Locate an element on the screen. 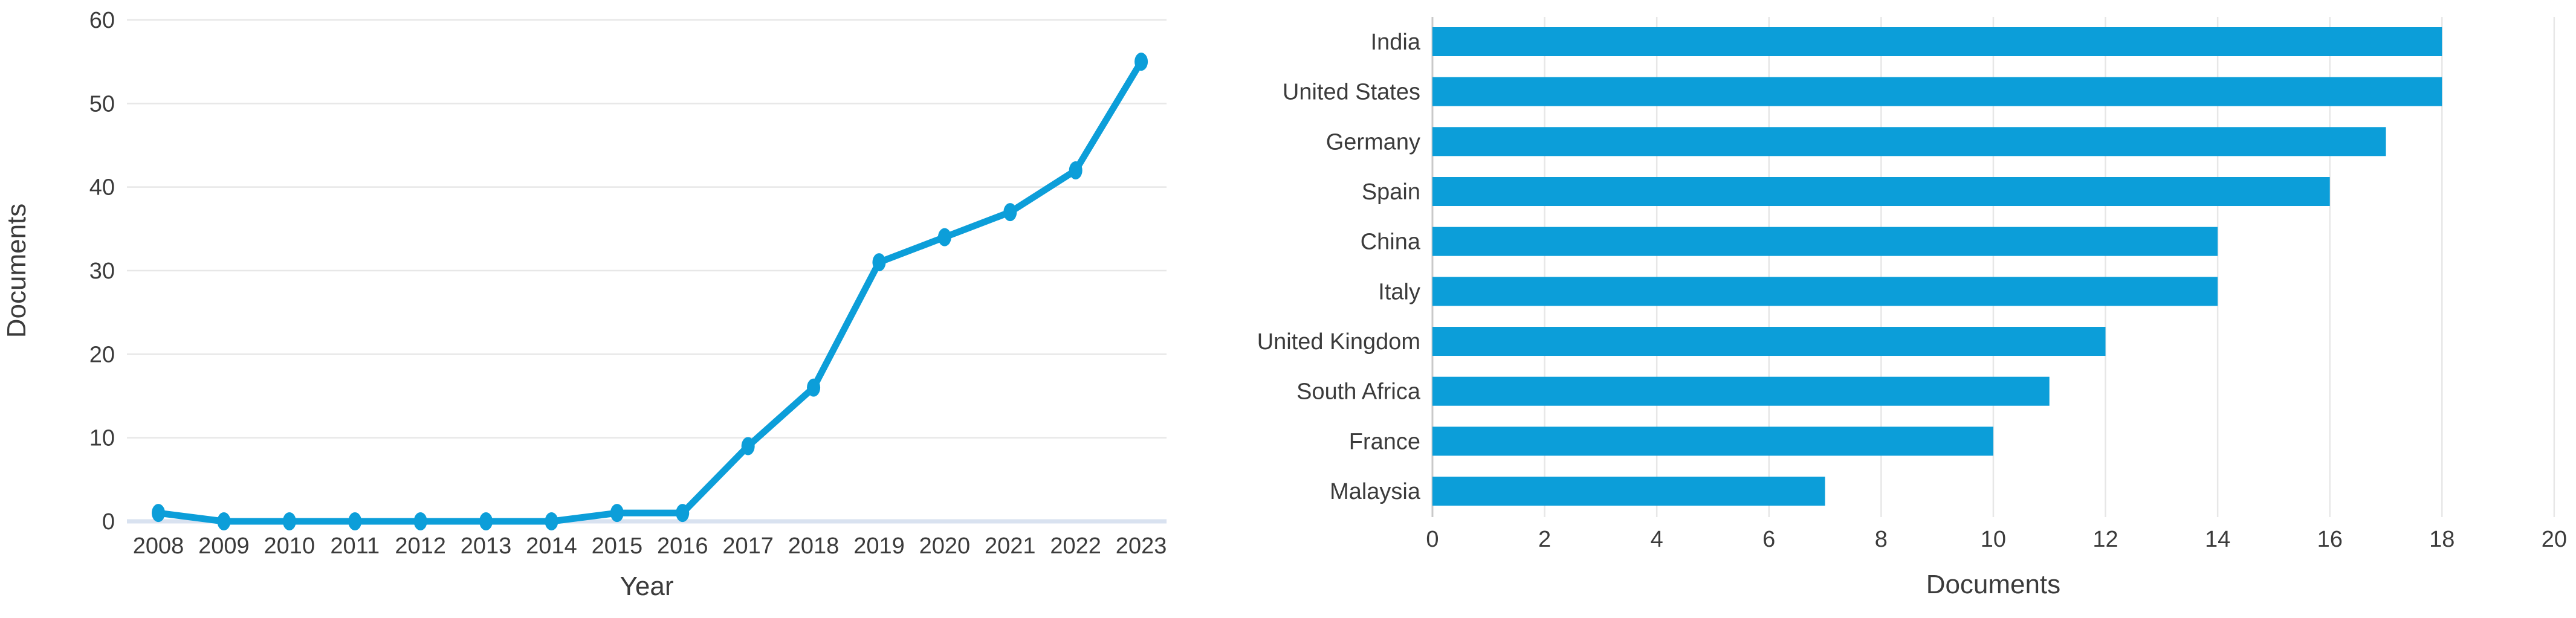  x-axis-title: Documents is located at coordinates (1993, 584).